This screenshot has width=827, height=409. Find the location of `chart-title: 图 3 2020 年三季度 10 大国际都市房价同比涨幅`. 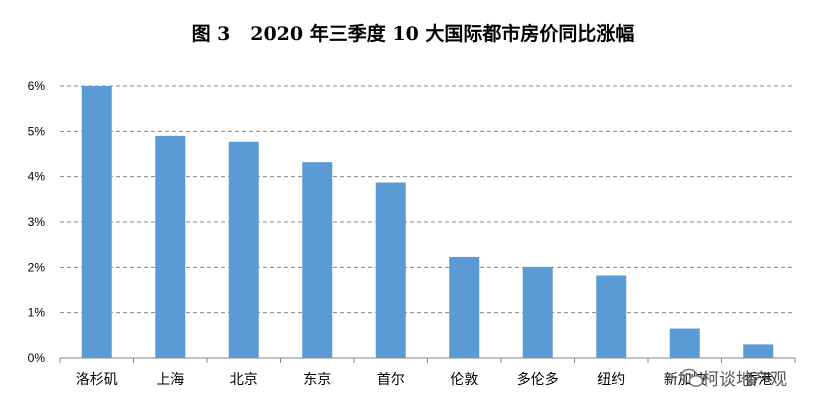

chart-title: 图 3 2020 年三季度 10 大国际都市房价同比涨幅 is located at coordinates (413, 33).